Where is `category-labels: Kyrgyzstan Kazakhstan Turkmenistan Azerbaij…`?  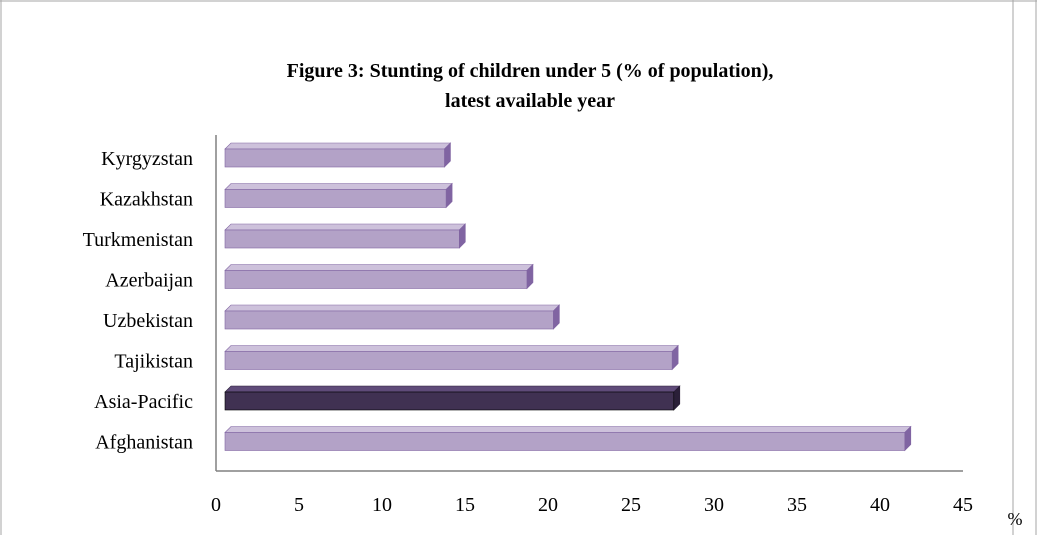 category-labels: Kyrgyzstan Kazakhstan Turkmenistan Azerbaij… is located at coordinates (138, 301).